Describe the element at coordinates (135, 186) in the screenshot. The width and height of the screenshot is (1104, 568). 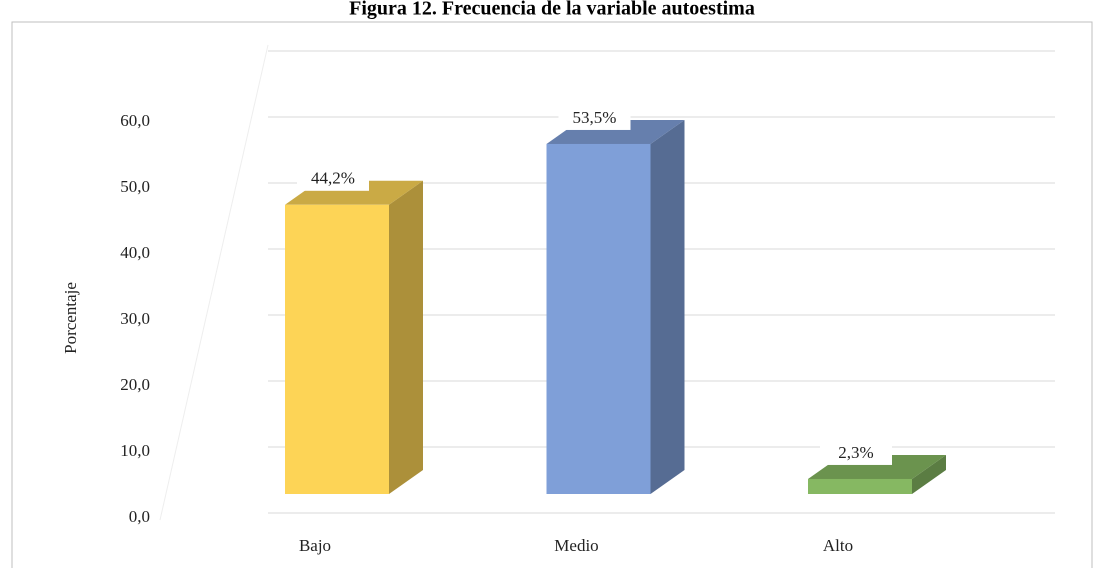
I see `y-tick-label: 50,0` at that location.